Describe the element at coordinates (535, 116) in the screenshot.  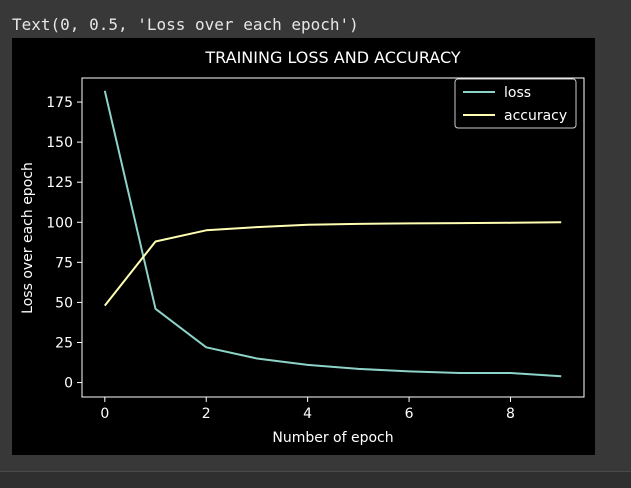
I see `legend-label-accuracy: accuracy` at that location.